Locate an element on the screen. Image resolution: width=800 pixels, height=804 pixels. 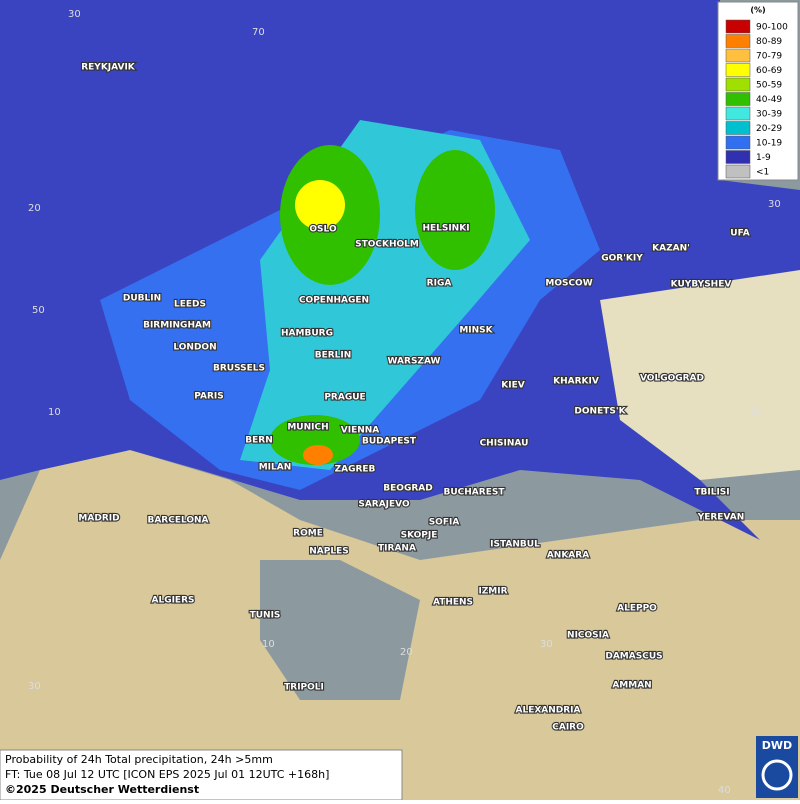
city-label: GOR'KIY is located at coordinates (622, 259).